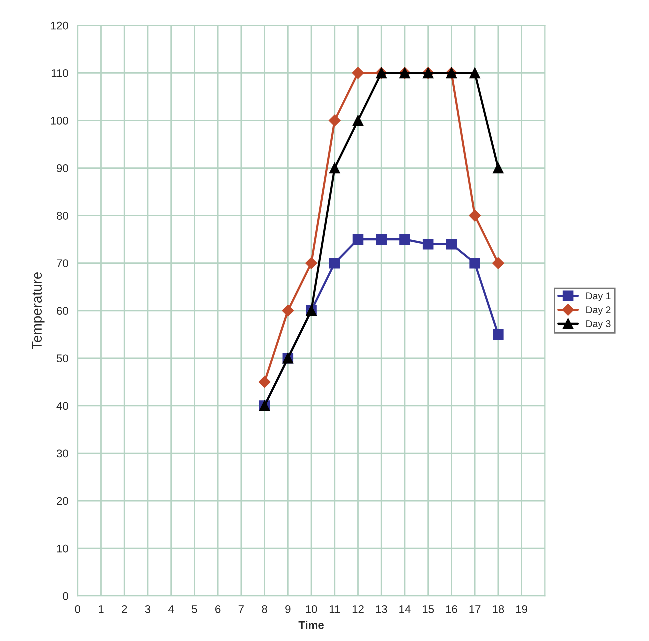  I want to click on y-tick-label: 90, so click(62, 168).